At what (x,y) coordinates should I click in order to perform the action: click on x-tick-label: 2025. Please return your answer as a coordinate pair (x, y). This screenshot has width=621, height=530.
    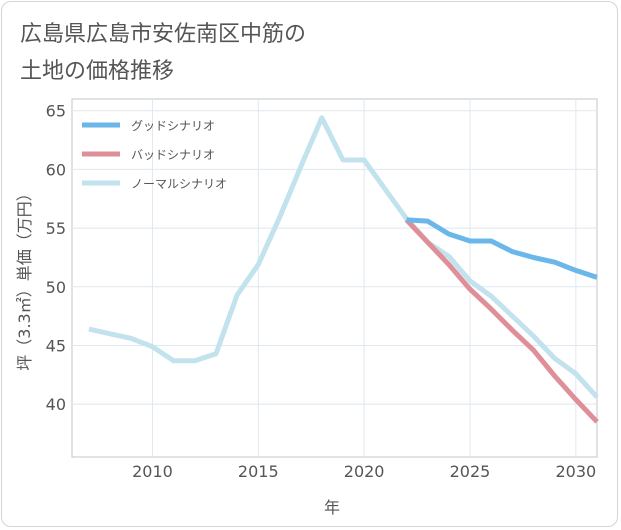
    Looking at the image, I should click on (470, 471).